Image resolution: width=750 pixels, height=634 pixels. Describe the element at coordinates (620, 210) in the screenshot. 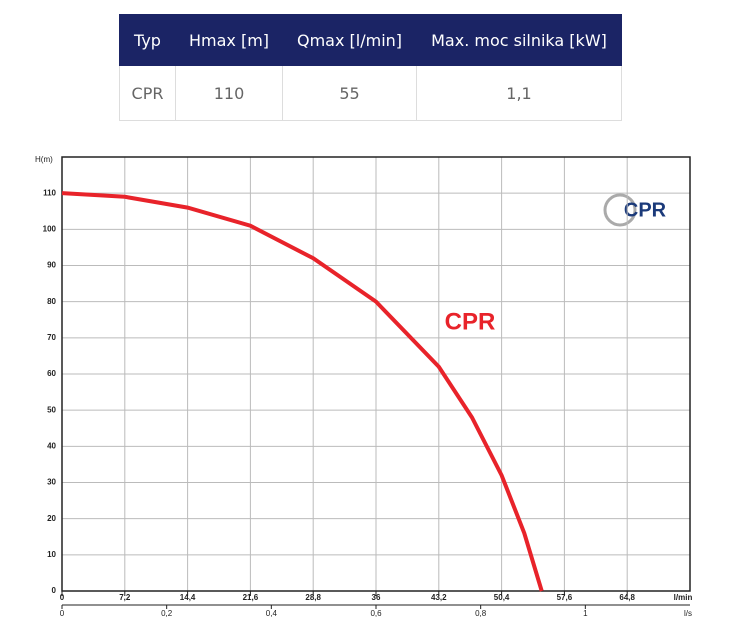

I see `logo-ring` at that location.